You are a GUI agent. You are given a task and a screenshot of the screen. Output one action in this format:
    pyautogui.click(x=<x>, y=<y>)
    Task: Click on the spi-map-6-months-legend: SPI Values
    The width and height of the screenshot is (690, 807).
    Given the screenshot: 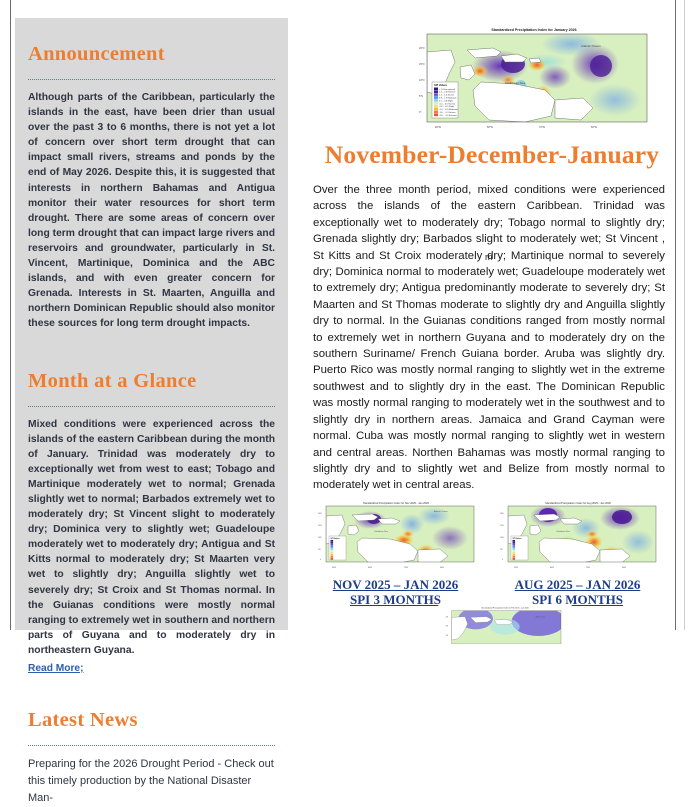 What is the action you would take?
    pyautogui.click(x=519, y=548)
    